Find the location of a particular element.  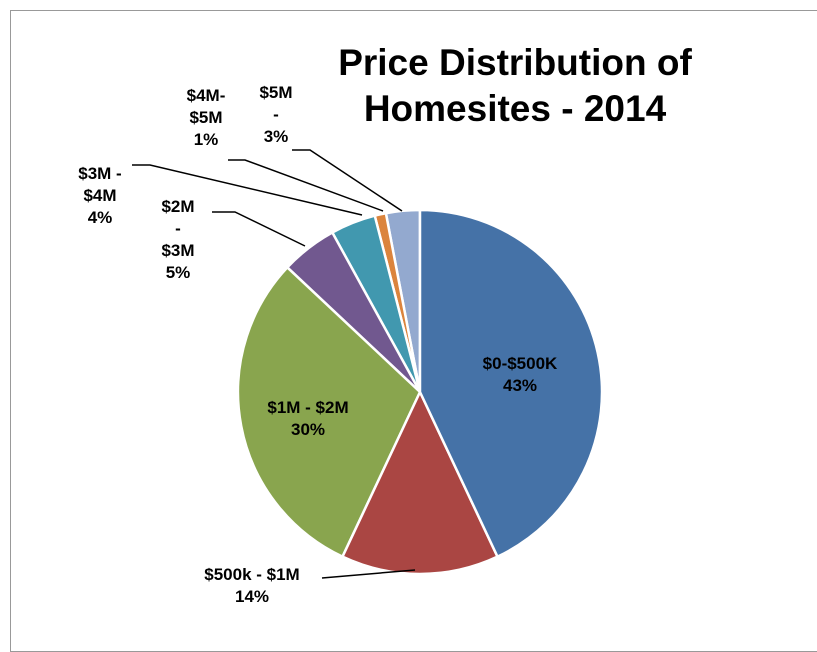

value-label: 5% is located at coordinates (178, 272).